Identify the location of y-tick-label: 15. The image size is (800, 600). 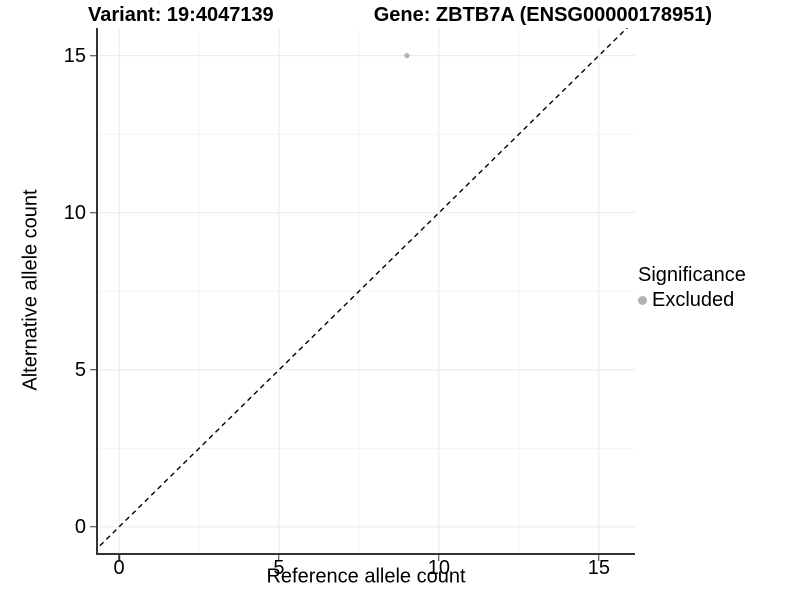
(74, 55).